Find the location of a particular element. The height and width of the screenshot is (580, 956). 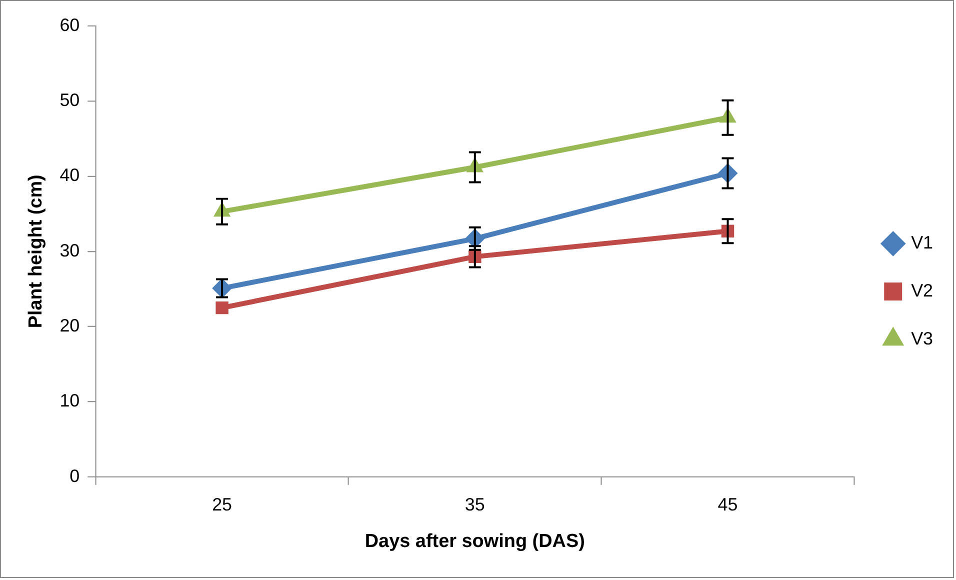

y-tick-label: 30 is located at coordinates (70, 250).